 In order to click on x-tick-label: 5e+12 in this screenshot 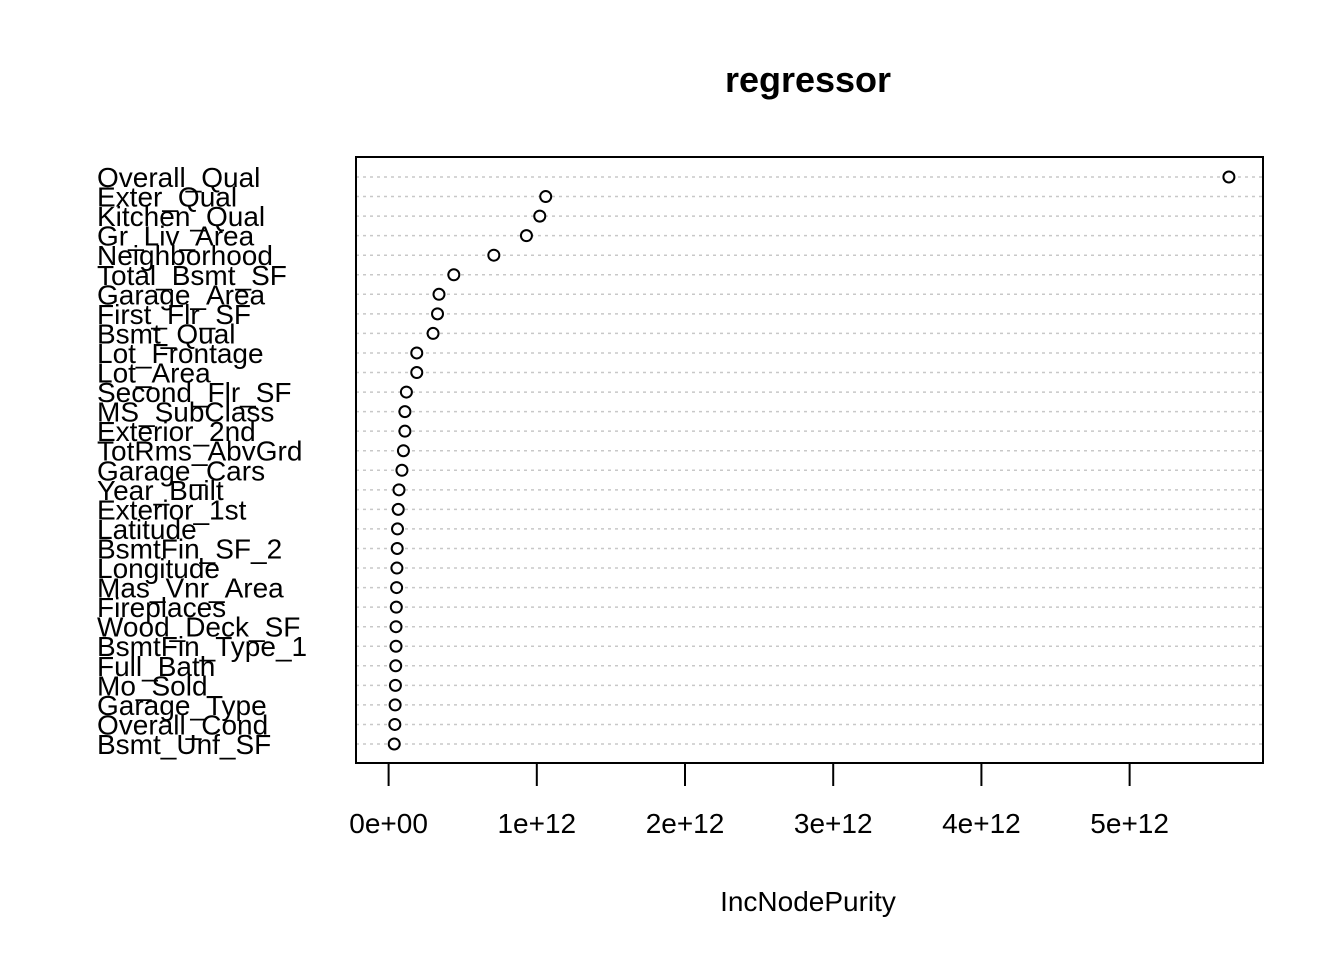, I will do `click(1129, 823)`.